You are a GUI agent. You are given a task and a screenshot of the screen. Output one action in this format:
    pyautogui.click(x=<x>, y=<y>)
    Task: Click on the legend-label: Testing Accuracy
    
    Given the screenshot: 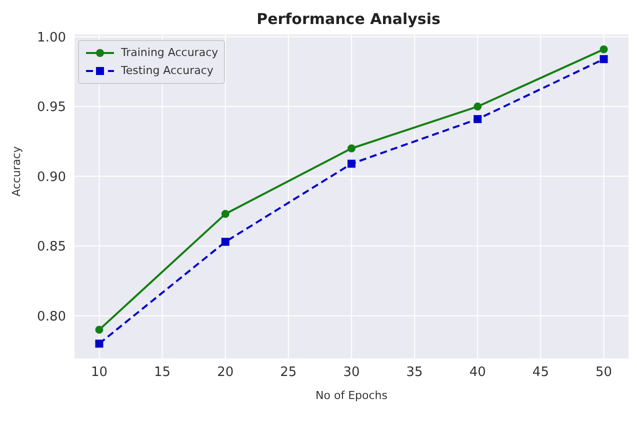 What is the action you would take?
    pyautogui.click(x=167, y=71)
    